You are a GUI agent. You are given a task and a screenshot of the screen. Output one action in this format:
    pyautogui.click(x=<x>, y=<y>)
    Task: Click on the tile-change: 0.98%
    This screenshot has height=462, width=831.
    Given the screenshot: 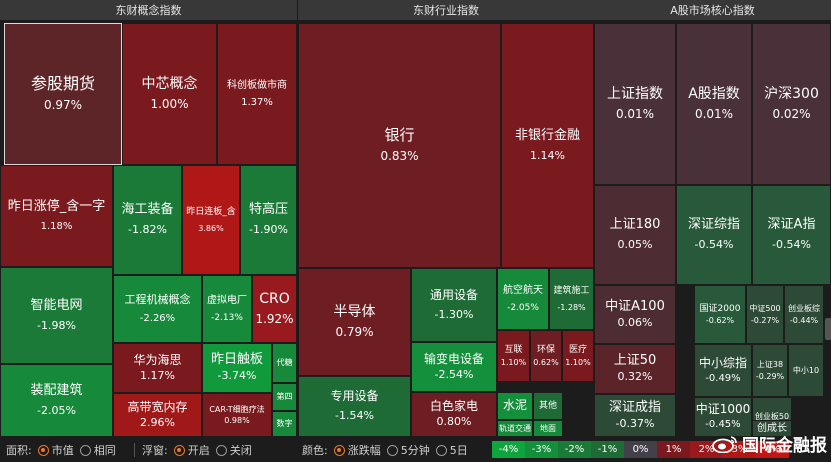 What is the action you would take?
    pyautogui.click(x=237, y=420)
    